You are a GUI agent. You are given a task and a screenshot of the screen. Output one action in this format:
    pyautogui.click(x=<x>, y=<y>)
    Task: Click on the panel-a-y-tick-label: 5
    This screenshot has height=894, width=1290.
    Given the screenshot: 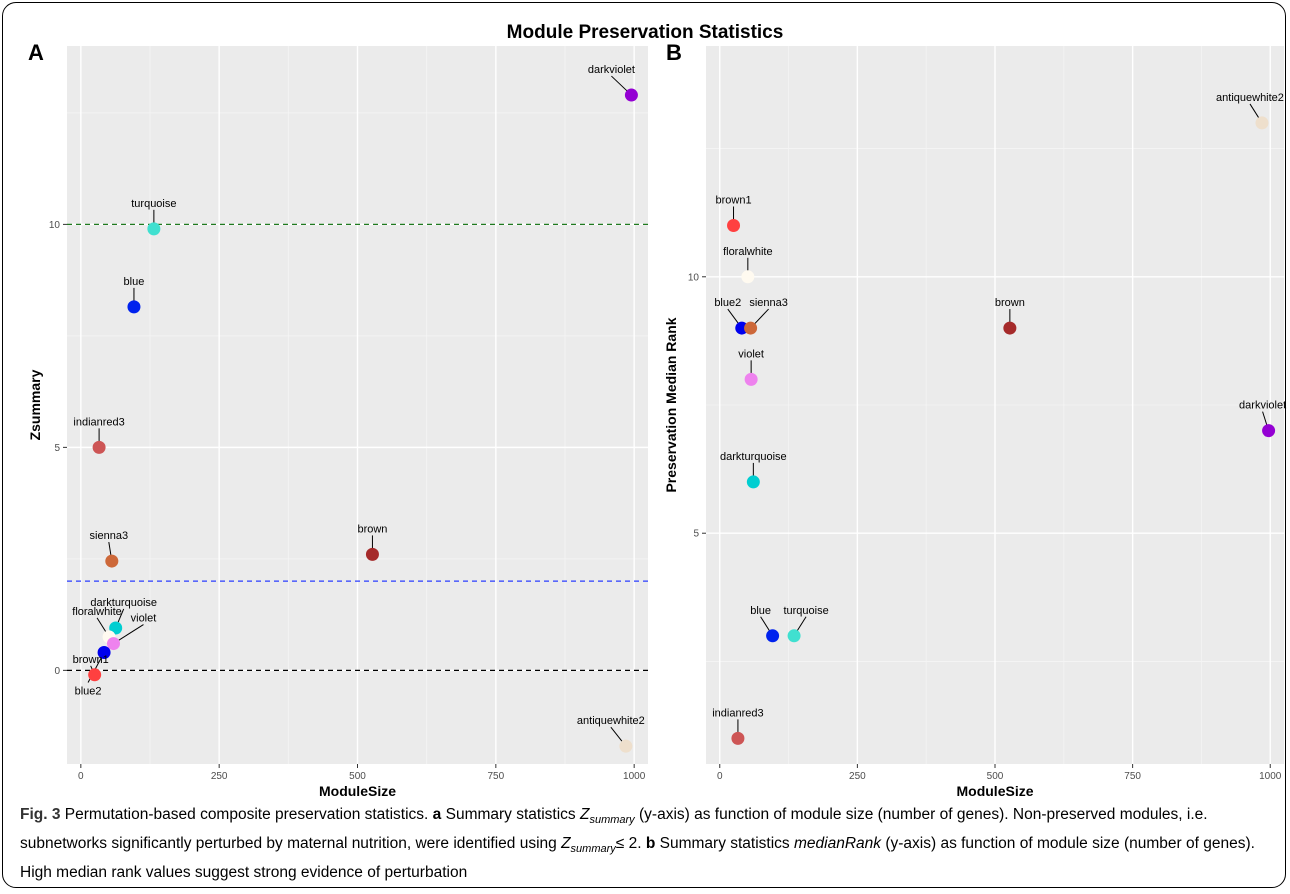 What is the action you would take?
    pyautogui.click(x=57, y=448)
    